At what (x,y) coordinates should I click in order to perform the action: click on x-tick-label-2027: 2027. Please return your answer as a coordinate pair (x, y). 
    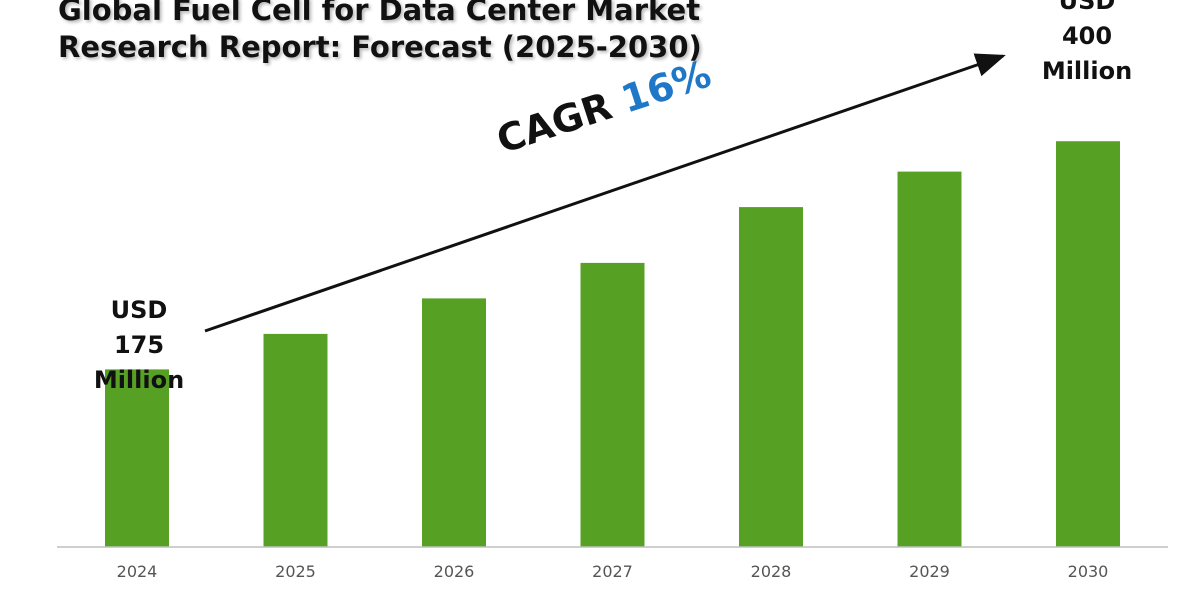
    Looking at the image, I should click on (612, 571).